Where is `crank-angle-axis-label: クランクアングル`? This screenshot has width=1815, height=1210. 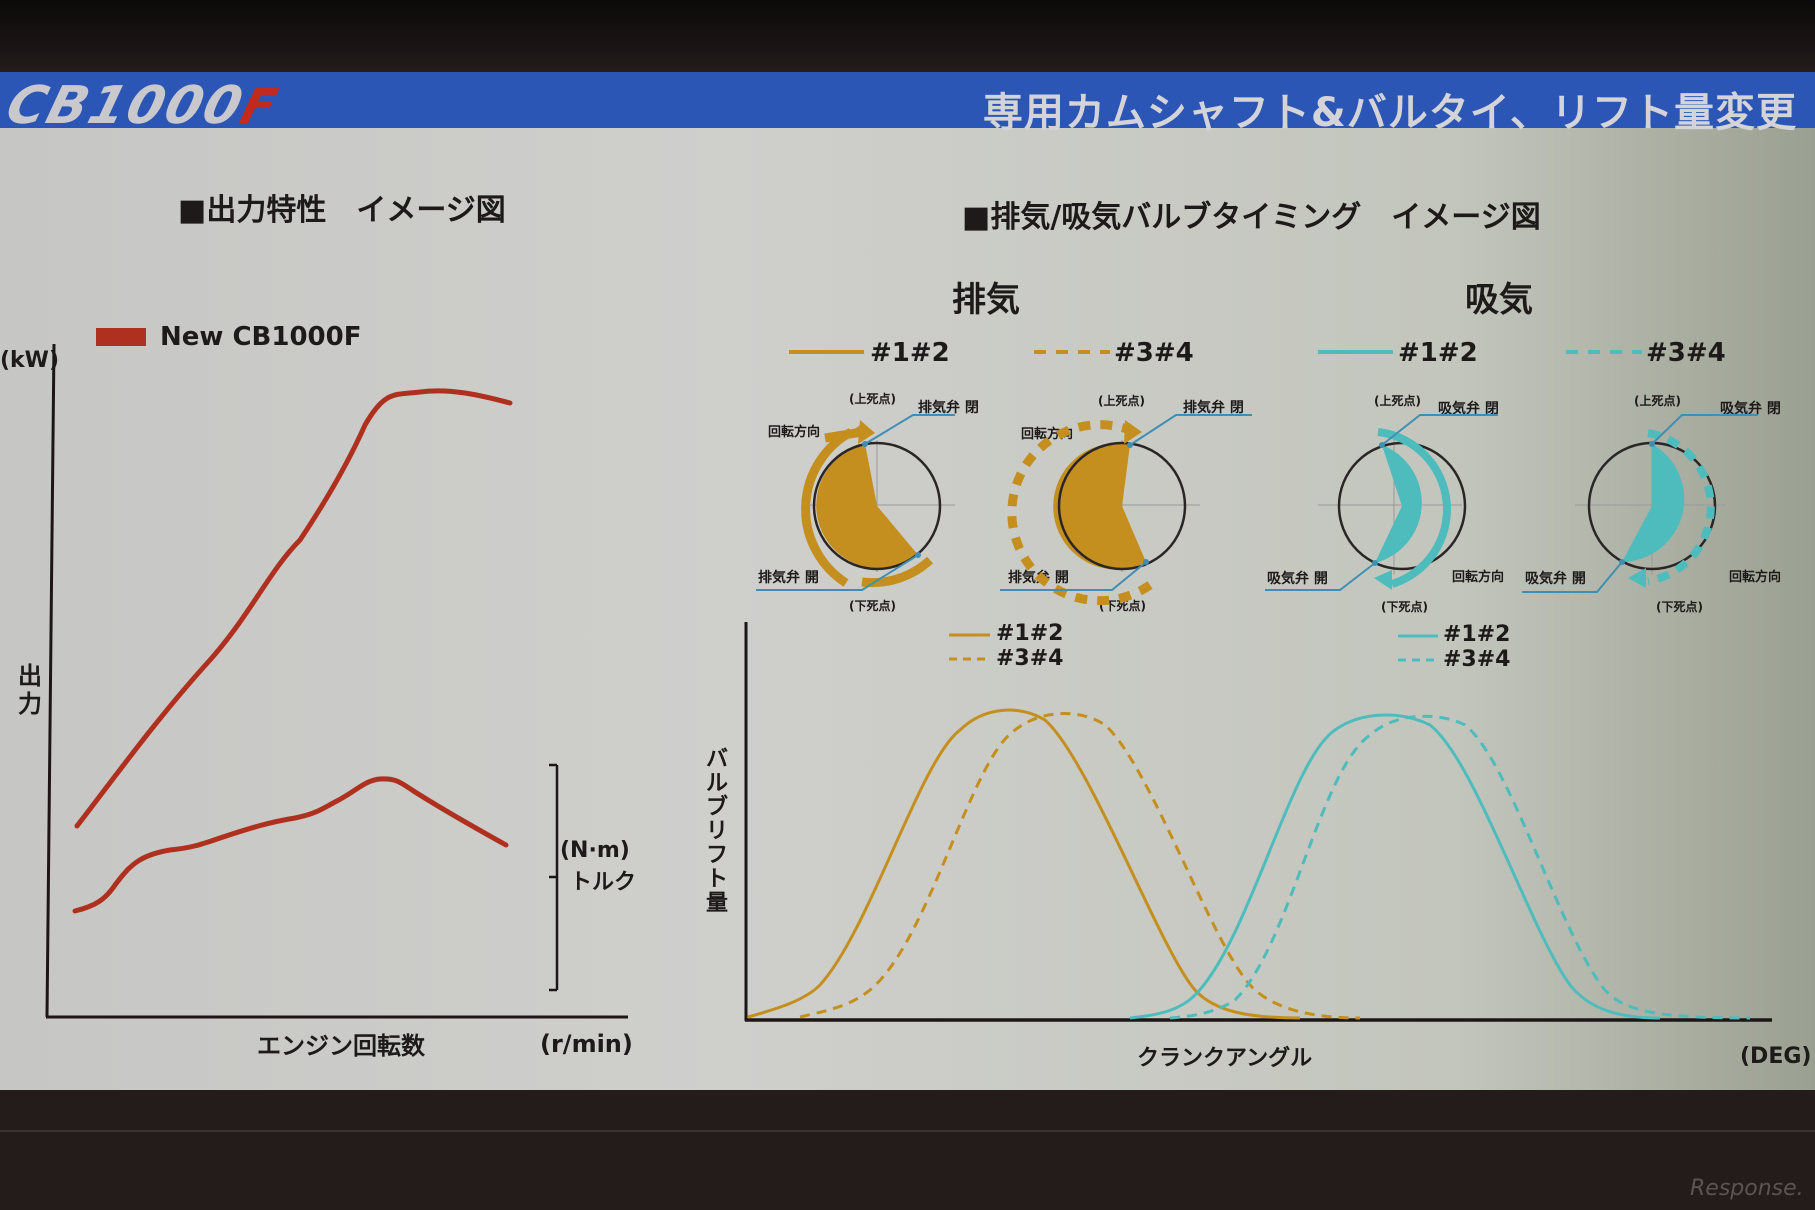
crank-angle-axis-label: クランクアングル is located at coordinates (1225, 1058).